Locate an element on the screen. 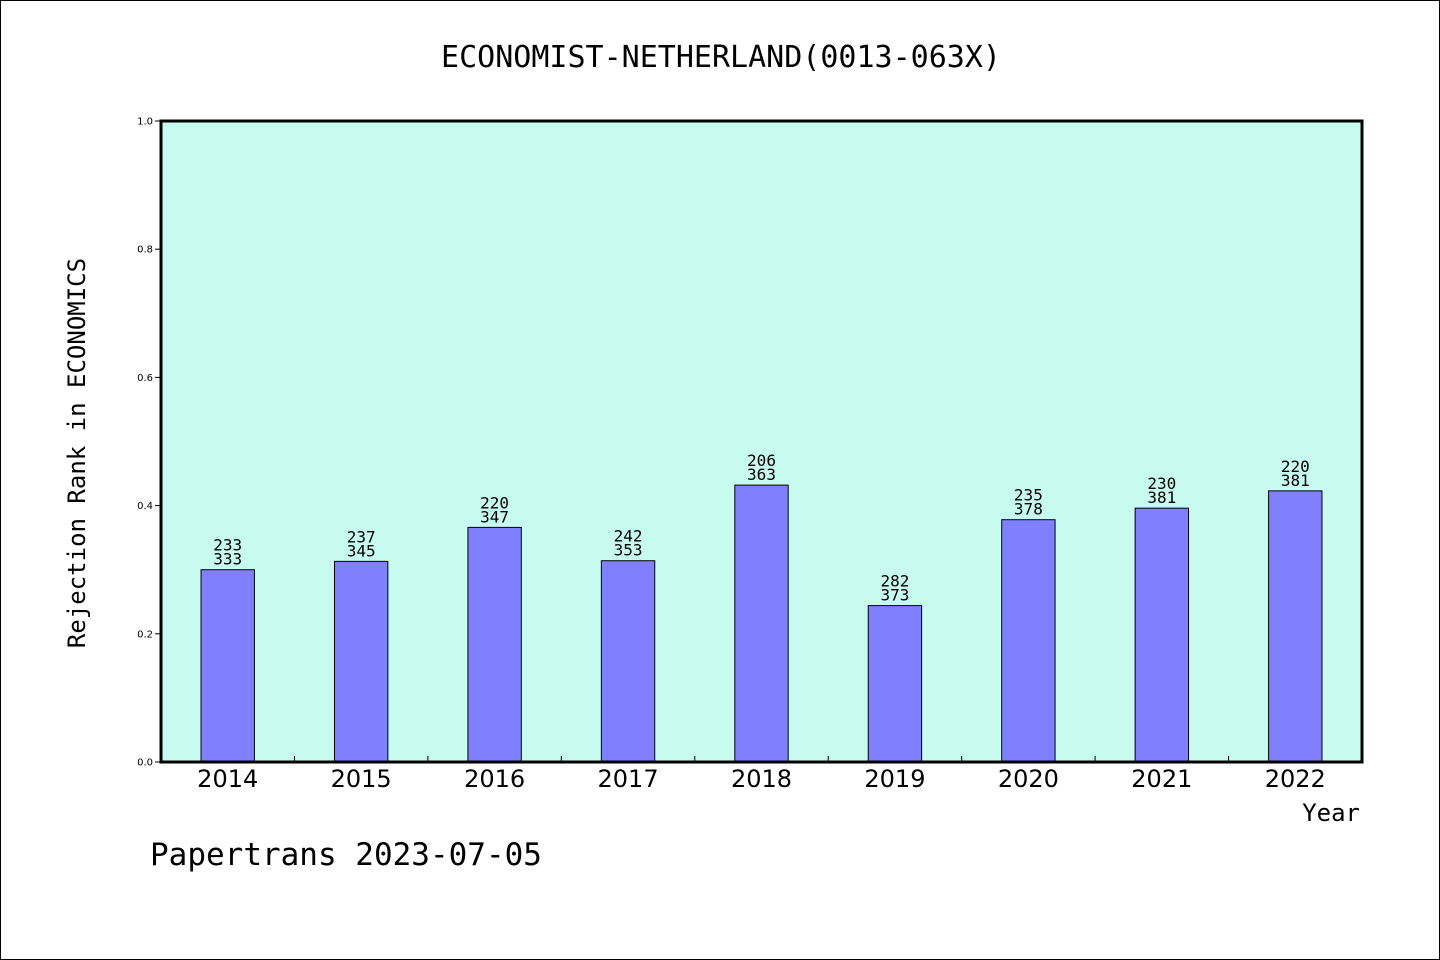 Image resolution: width=1440 pixels, height=960 pixels. bar-2018 is located at coordinates (761, 623).